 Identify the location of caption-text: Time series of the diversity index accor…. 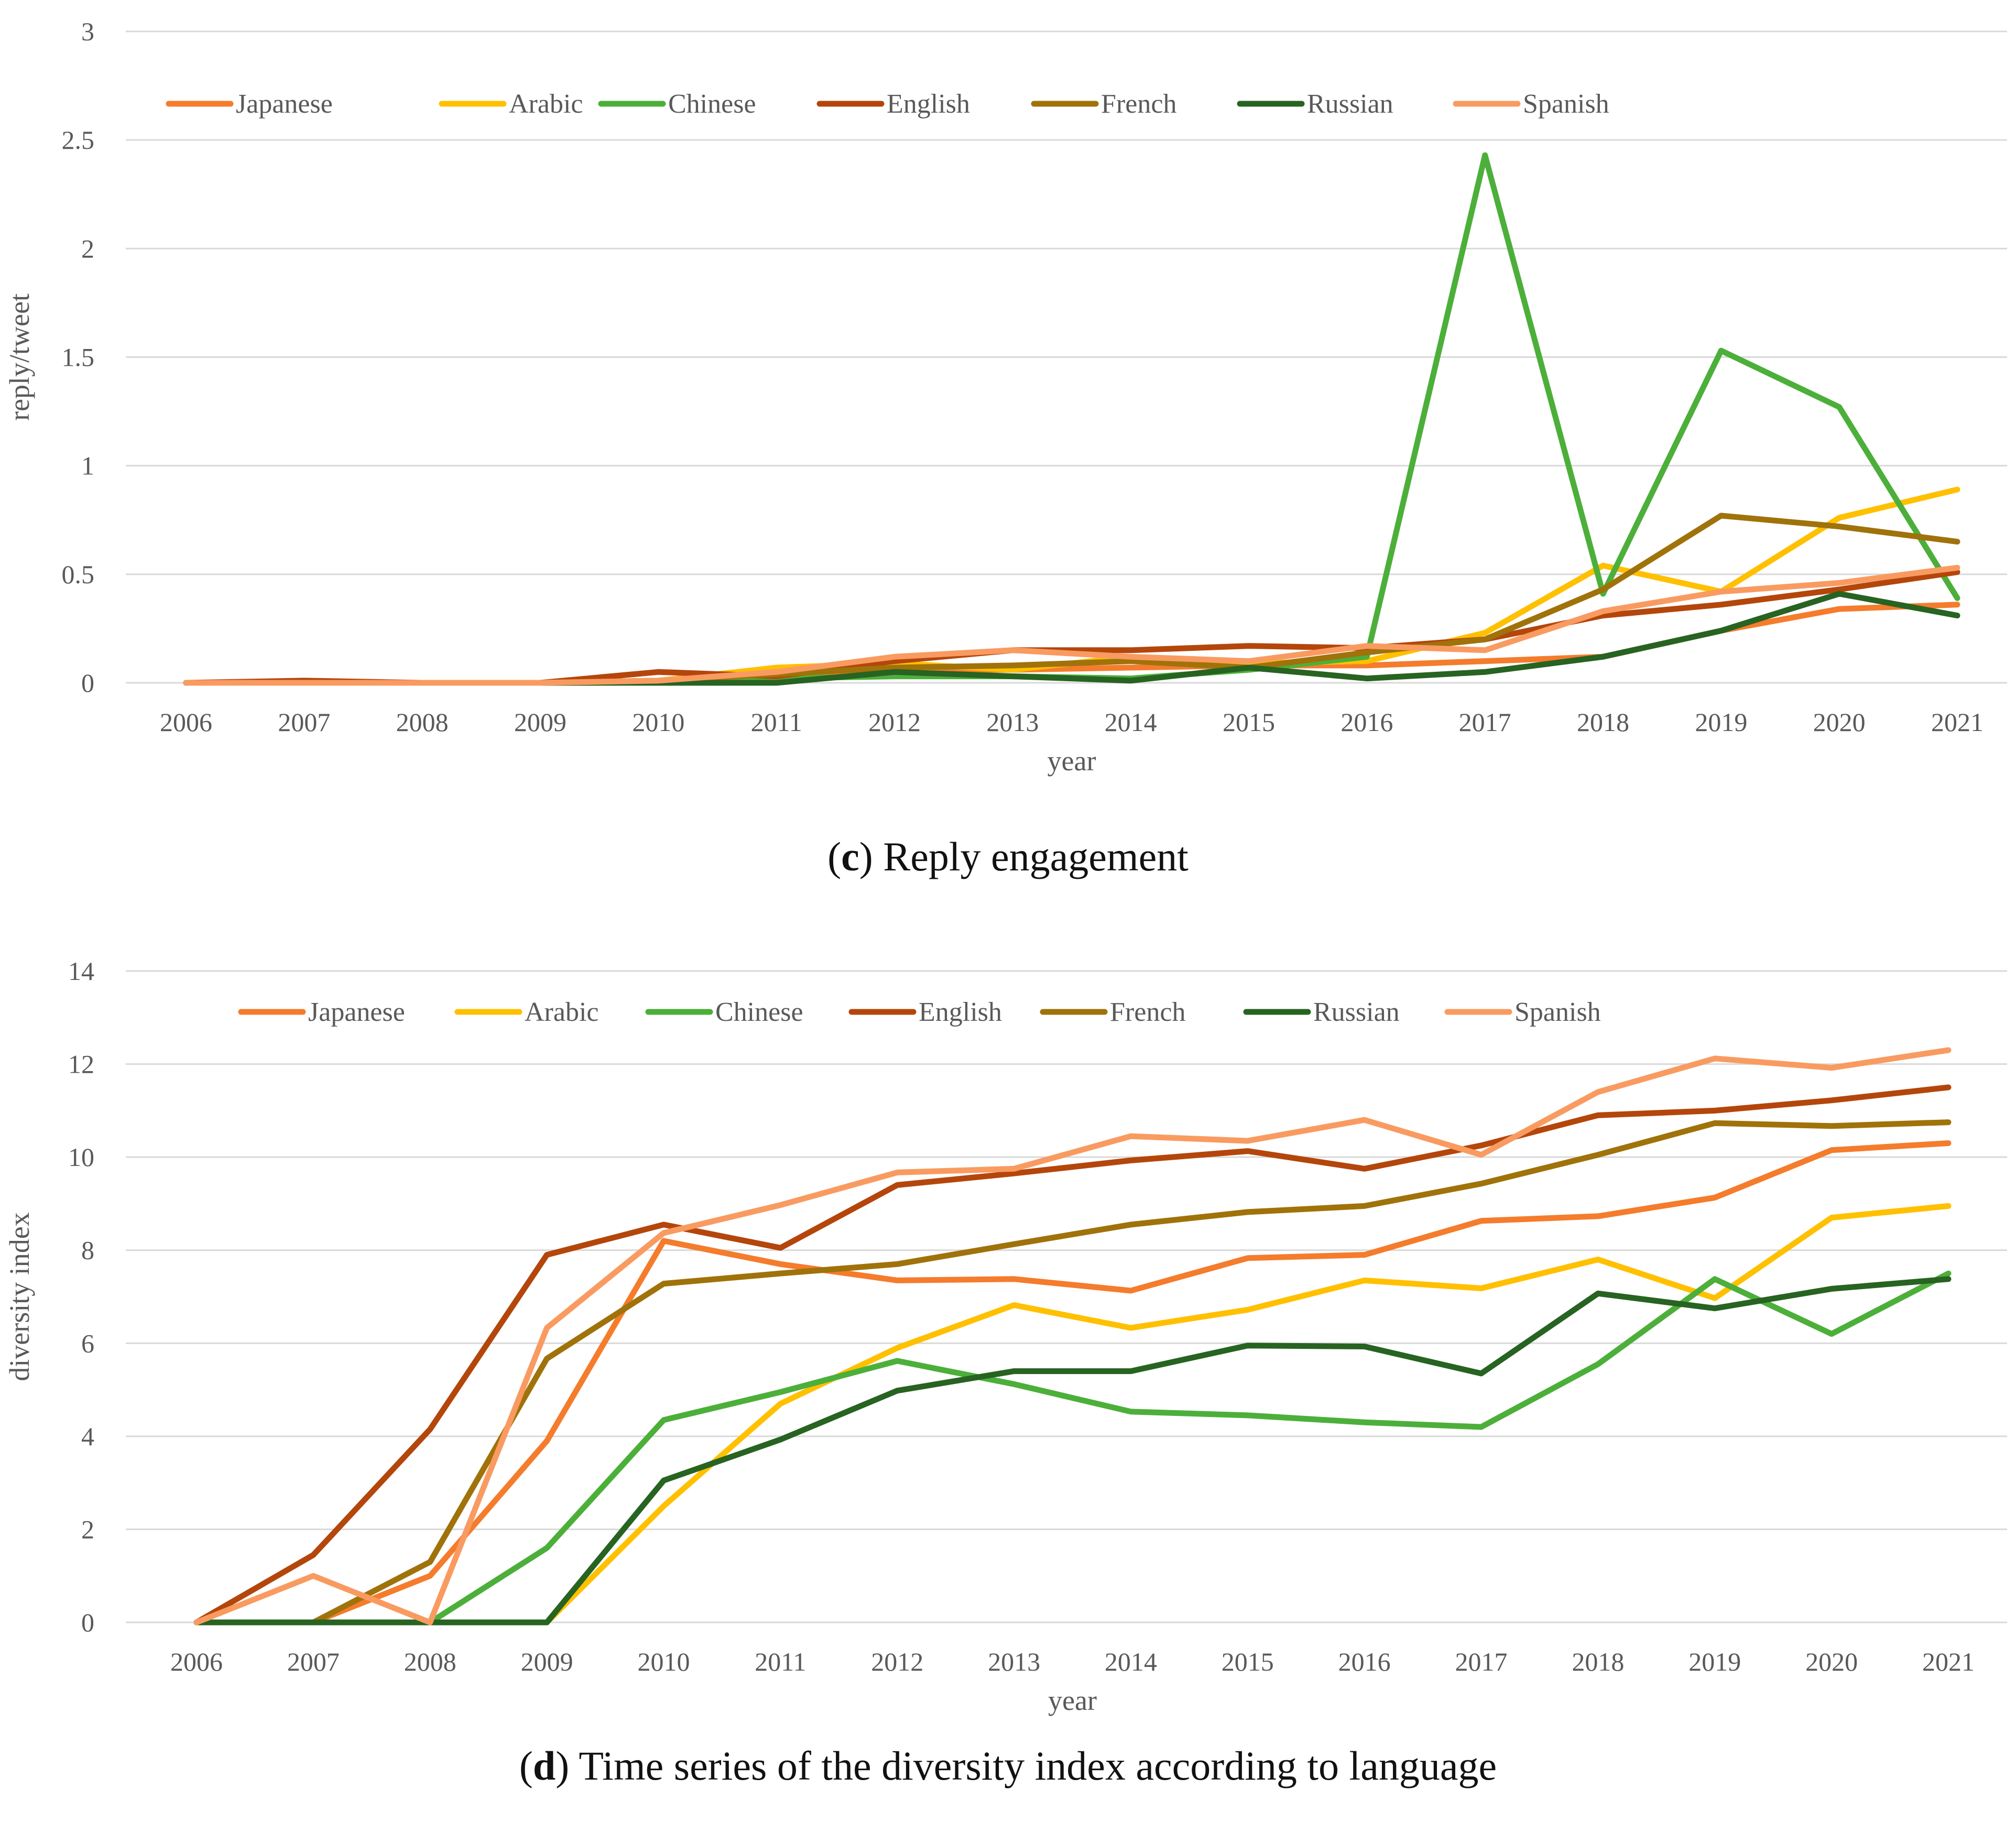
(1038, 1766).